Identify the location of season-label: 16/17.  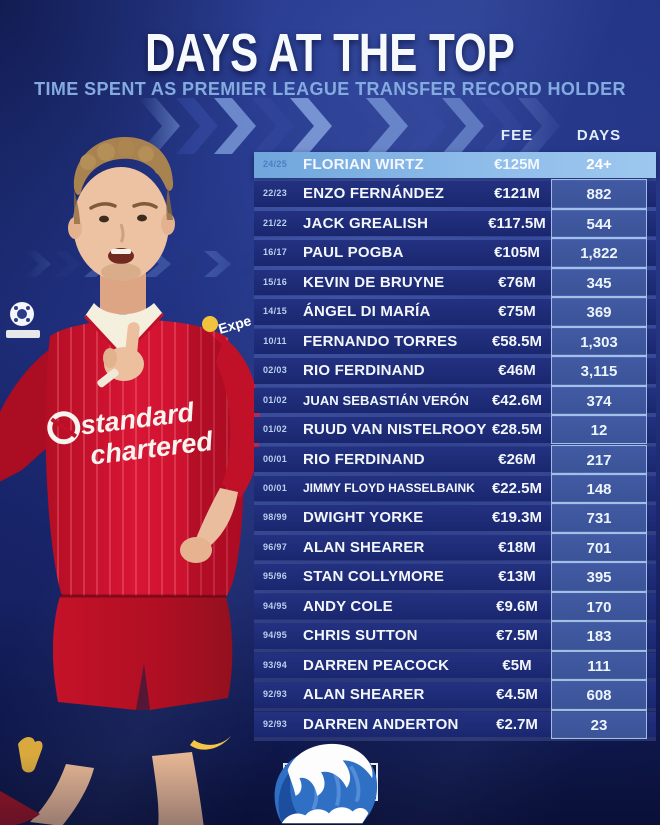
(275, 252).